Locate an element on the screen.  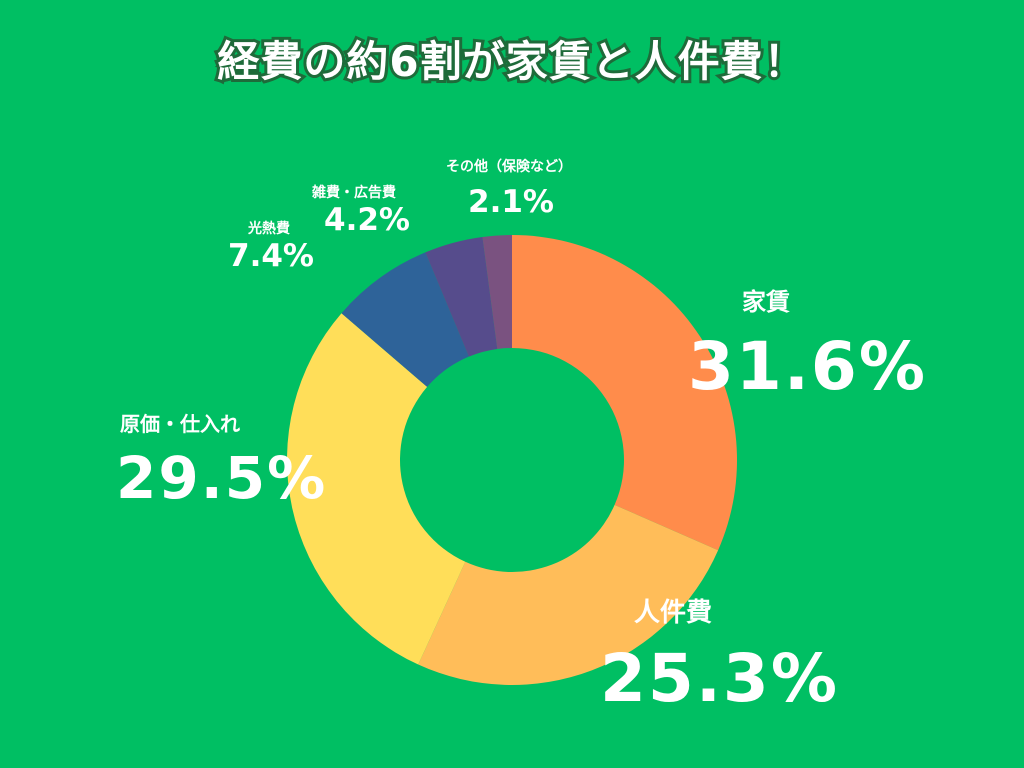
slice-label-rent: 家賃 is located at coordinates (766, 299).